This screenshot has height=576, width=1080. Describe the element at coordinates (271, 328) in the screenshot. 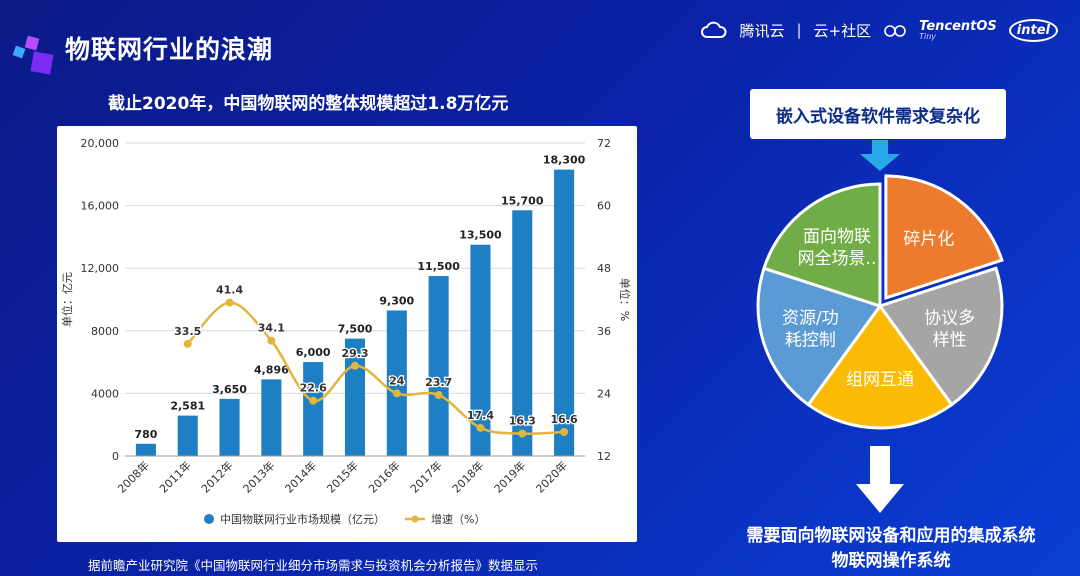

I see `growth-value-label: 34.1` at that location.